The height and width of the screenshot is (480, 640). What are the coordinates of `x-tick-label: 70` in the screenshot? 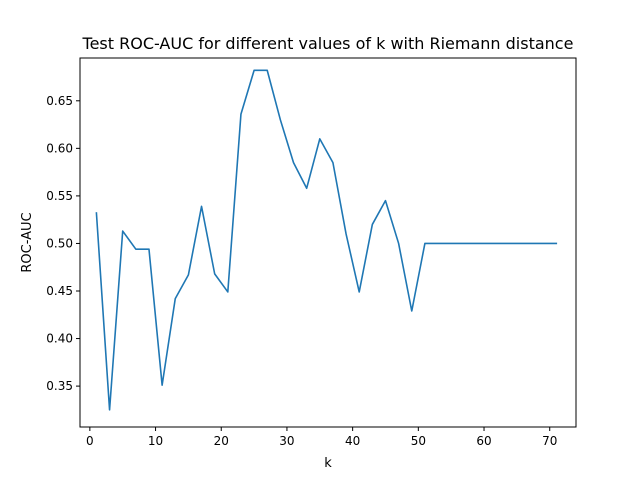 It's located at (549, 441).